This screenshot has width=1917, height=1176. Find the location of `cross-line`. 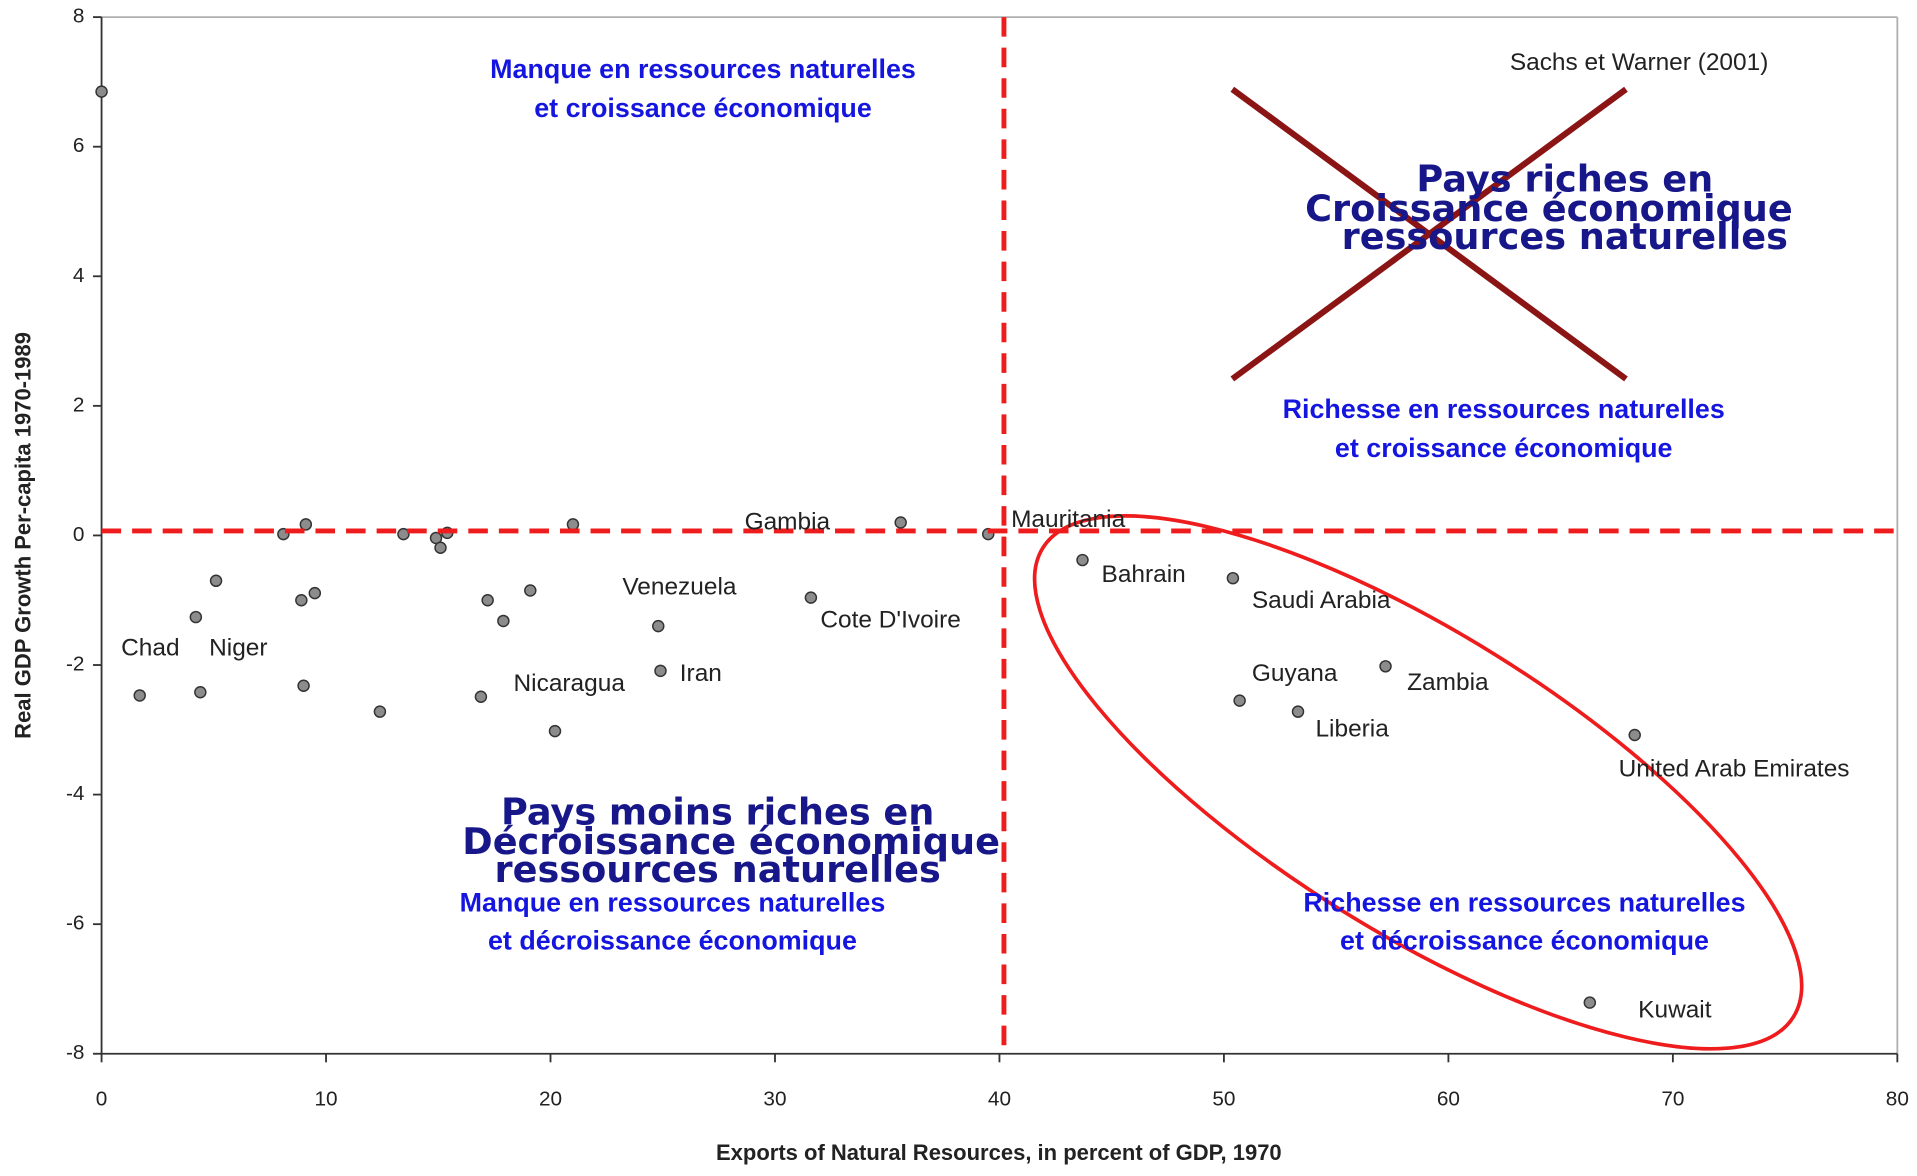

cross-line is located at coordinates (1429, 234).